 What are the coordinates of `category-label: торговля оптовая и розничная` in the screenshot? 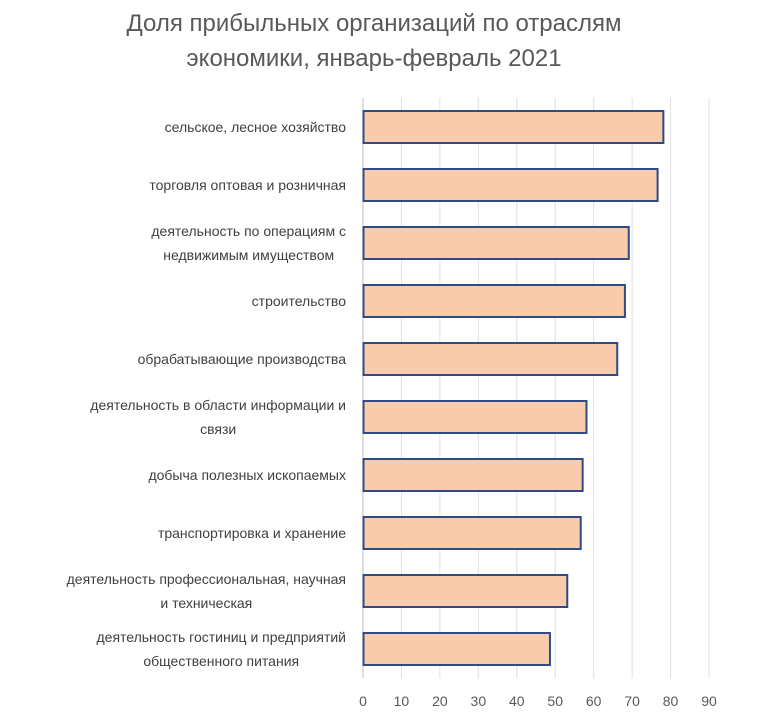 It's located at (247, 185).